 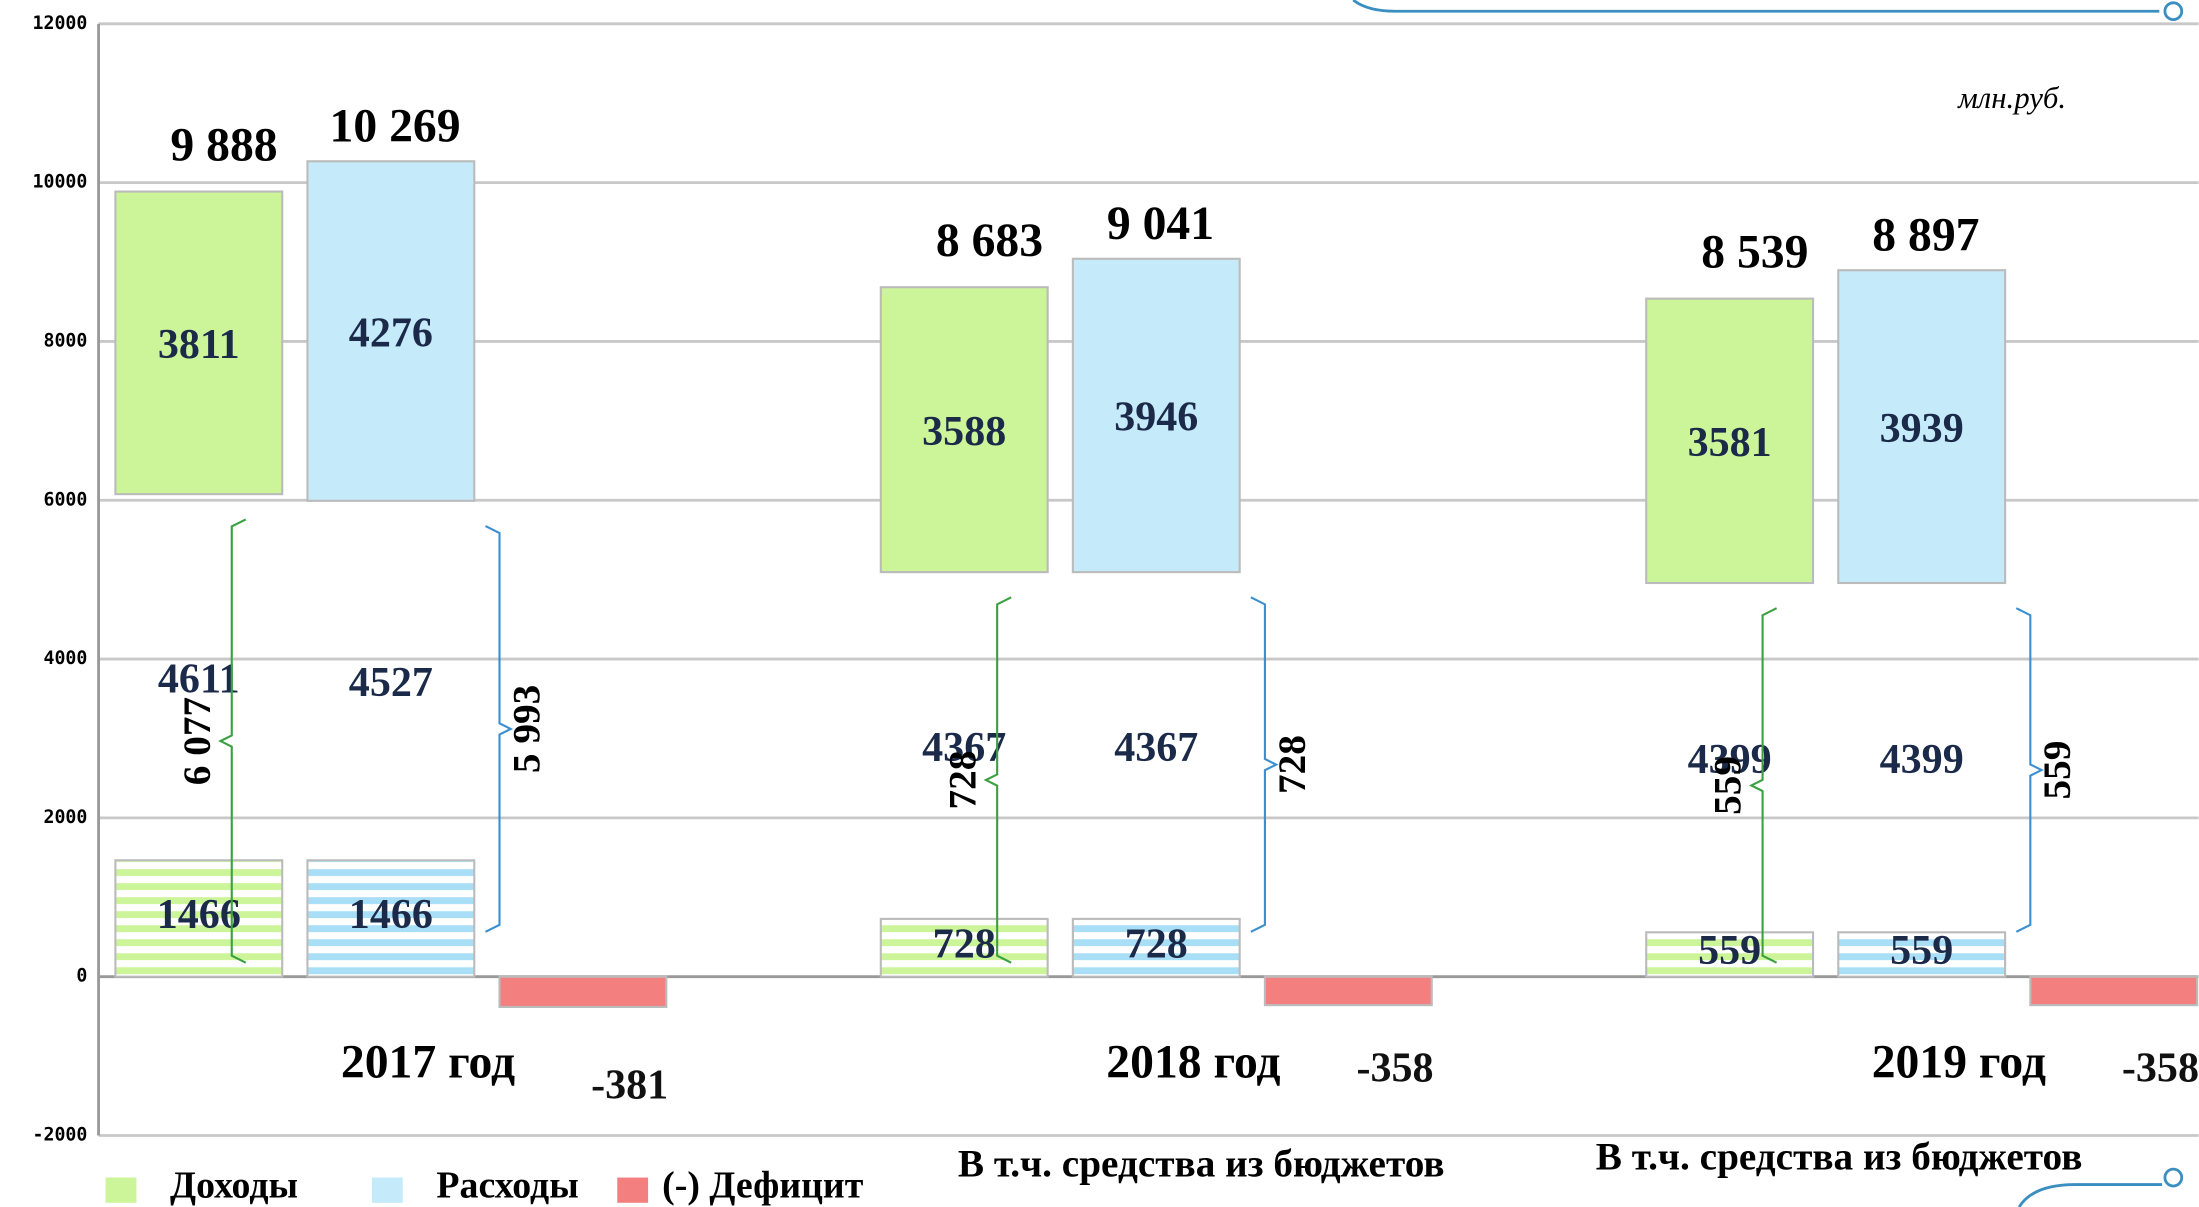 I want to click on y-tick-label: 6000, so click(x=65, y=499).